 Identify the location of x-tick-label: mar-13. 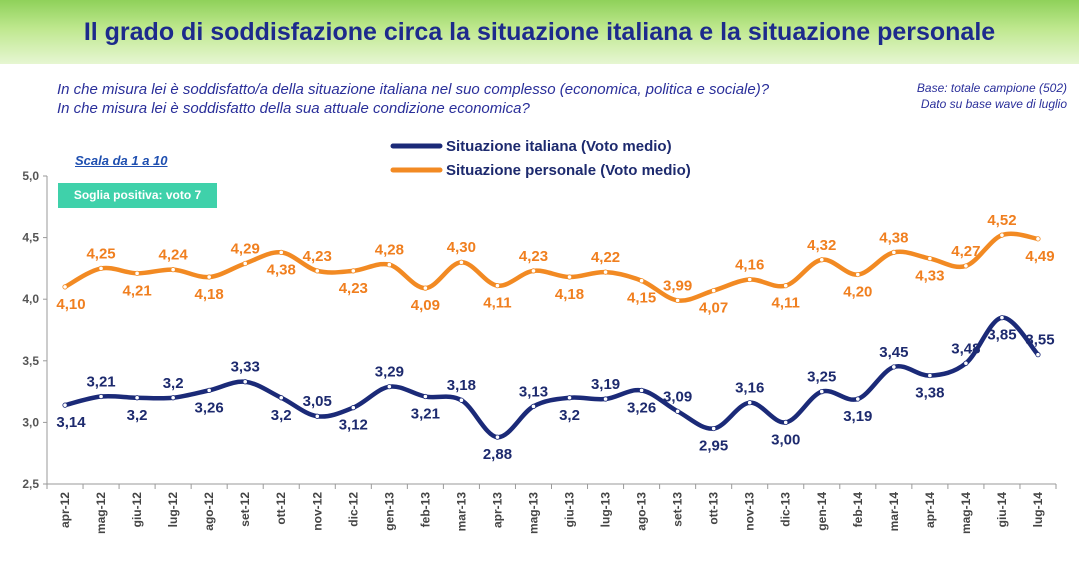
(461, 512).